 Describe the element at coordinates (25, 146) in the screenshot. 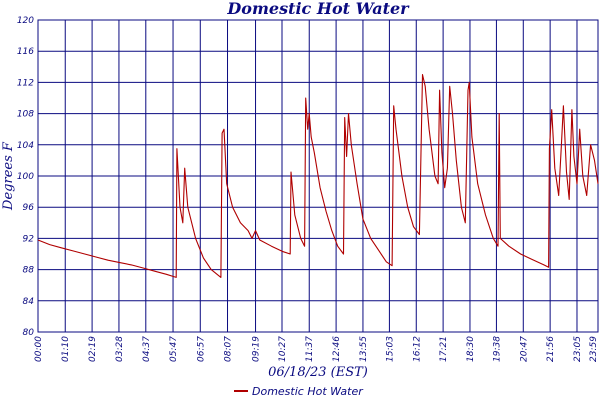

I see `y-tick-label: 104` at that location.